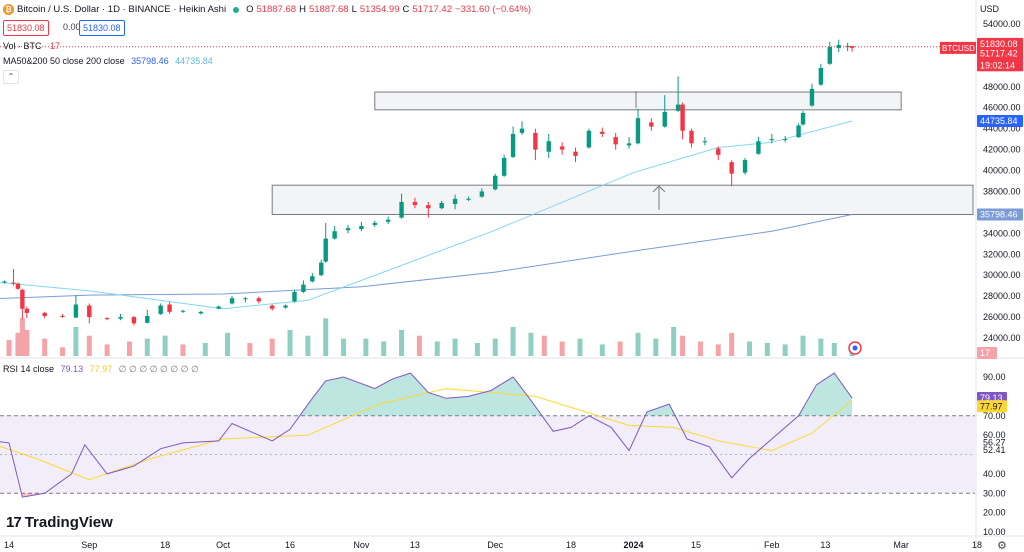  Describe the element at coordinates (1002, 171) in the screenshot. I see `price-tick-label: 40000.00` at that location.